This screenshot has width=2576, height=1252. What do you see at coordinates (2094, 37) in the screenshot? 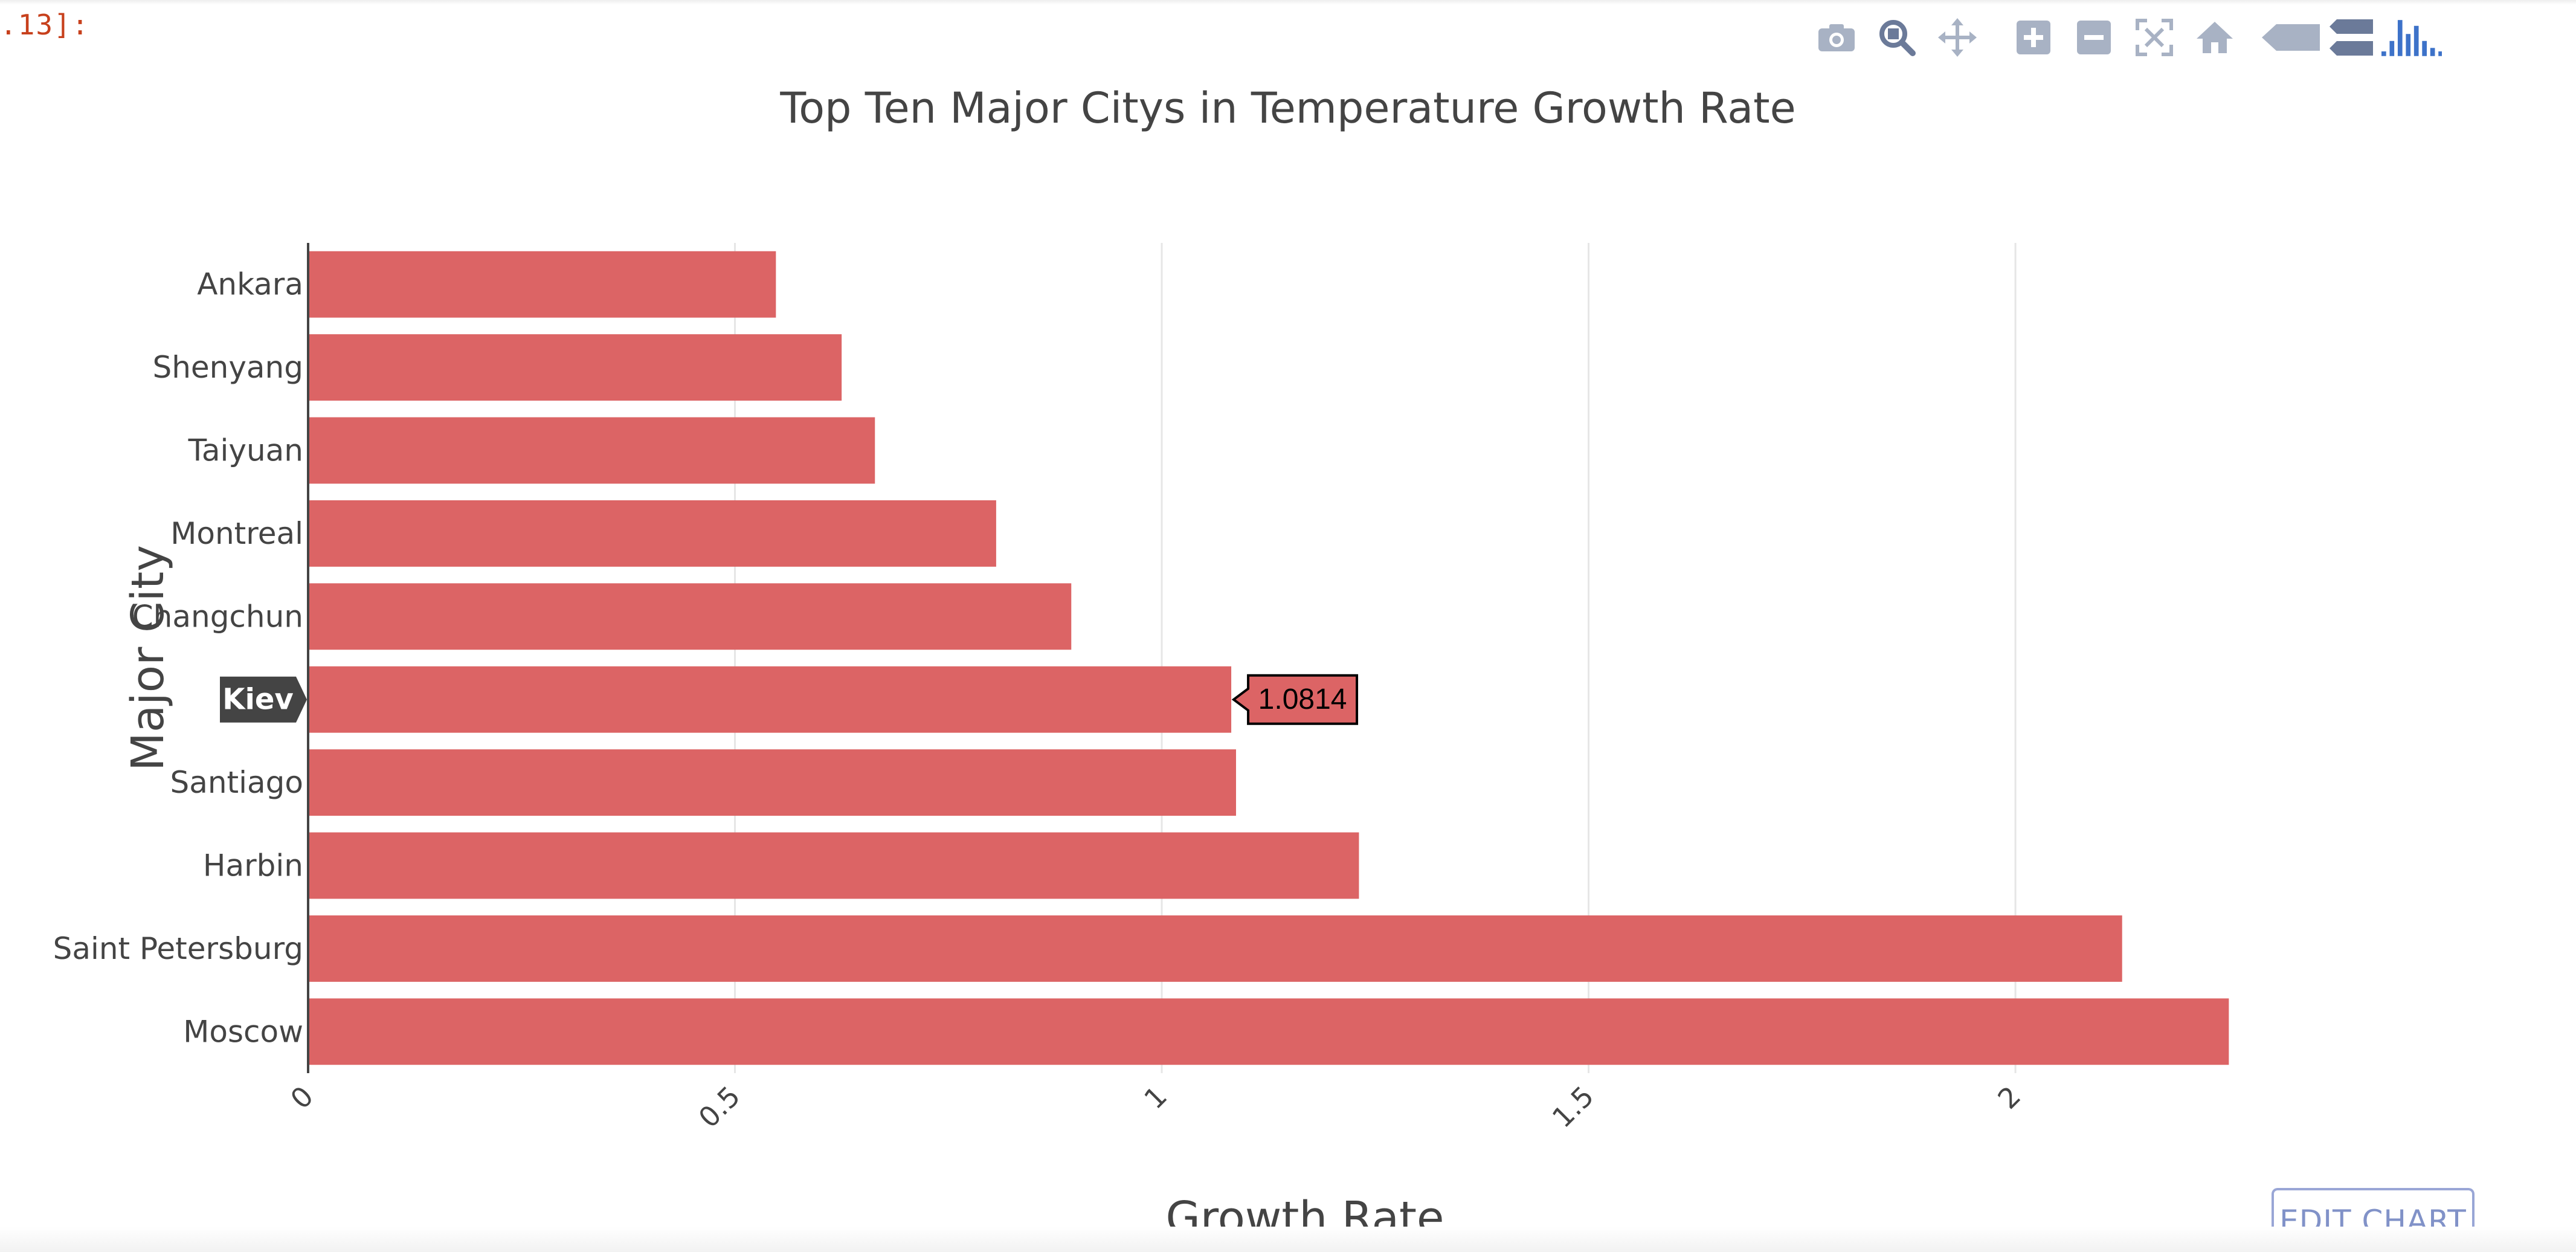
I see `zoom-out-icon` at bounding box center [2094, 37].